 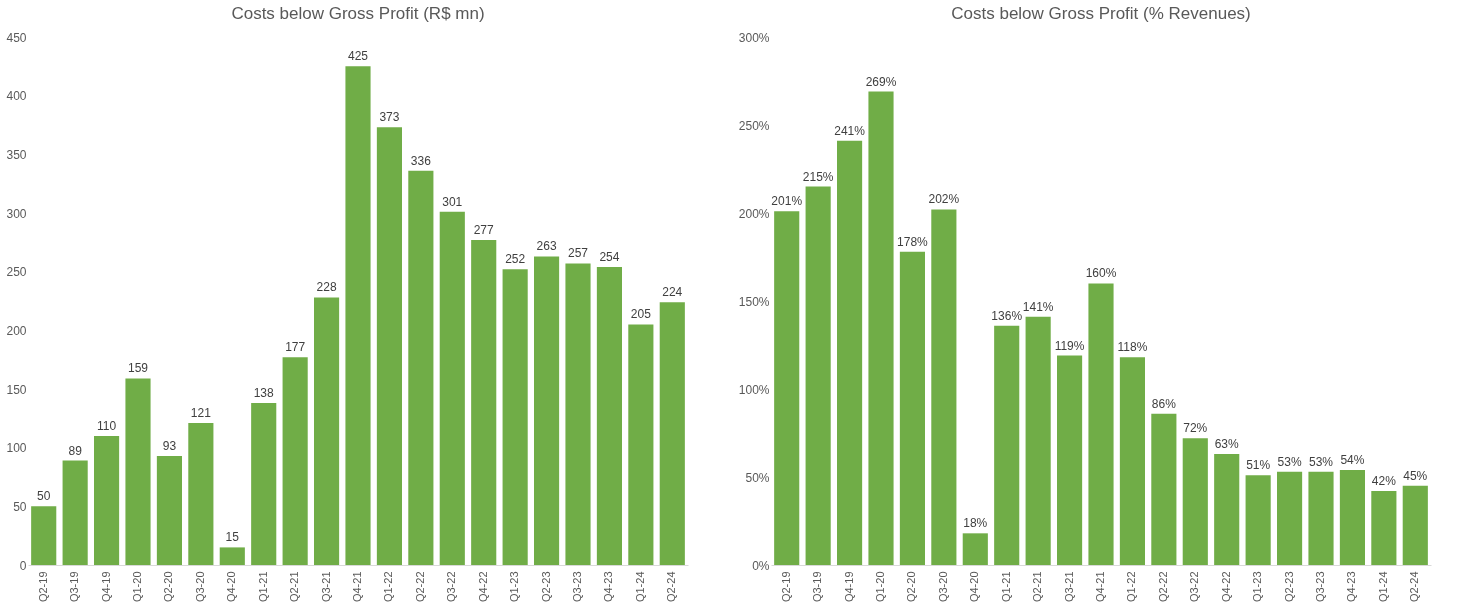 I want to click on y-tick-label: 150, so click(x=16, y=389).